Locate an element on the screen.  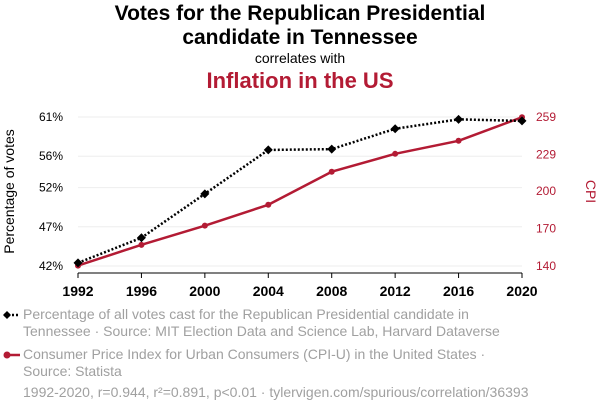
x-tick-label: 1992 is located at coordinates (77, 291).